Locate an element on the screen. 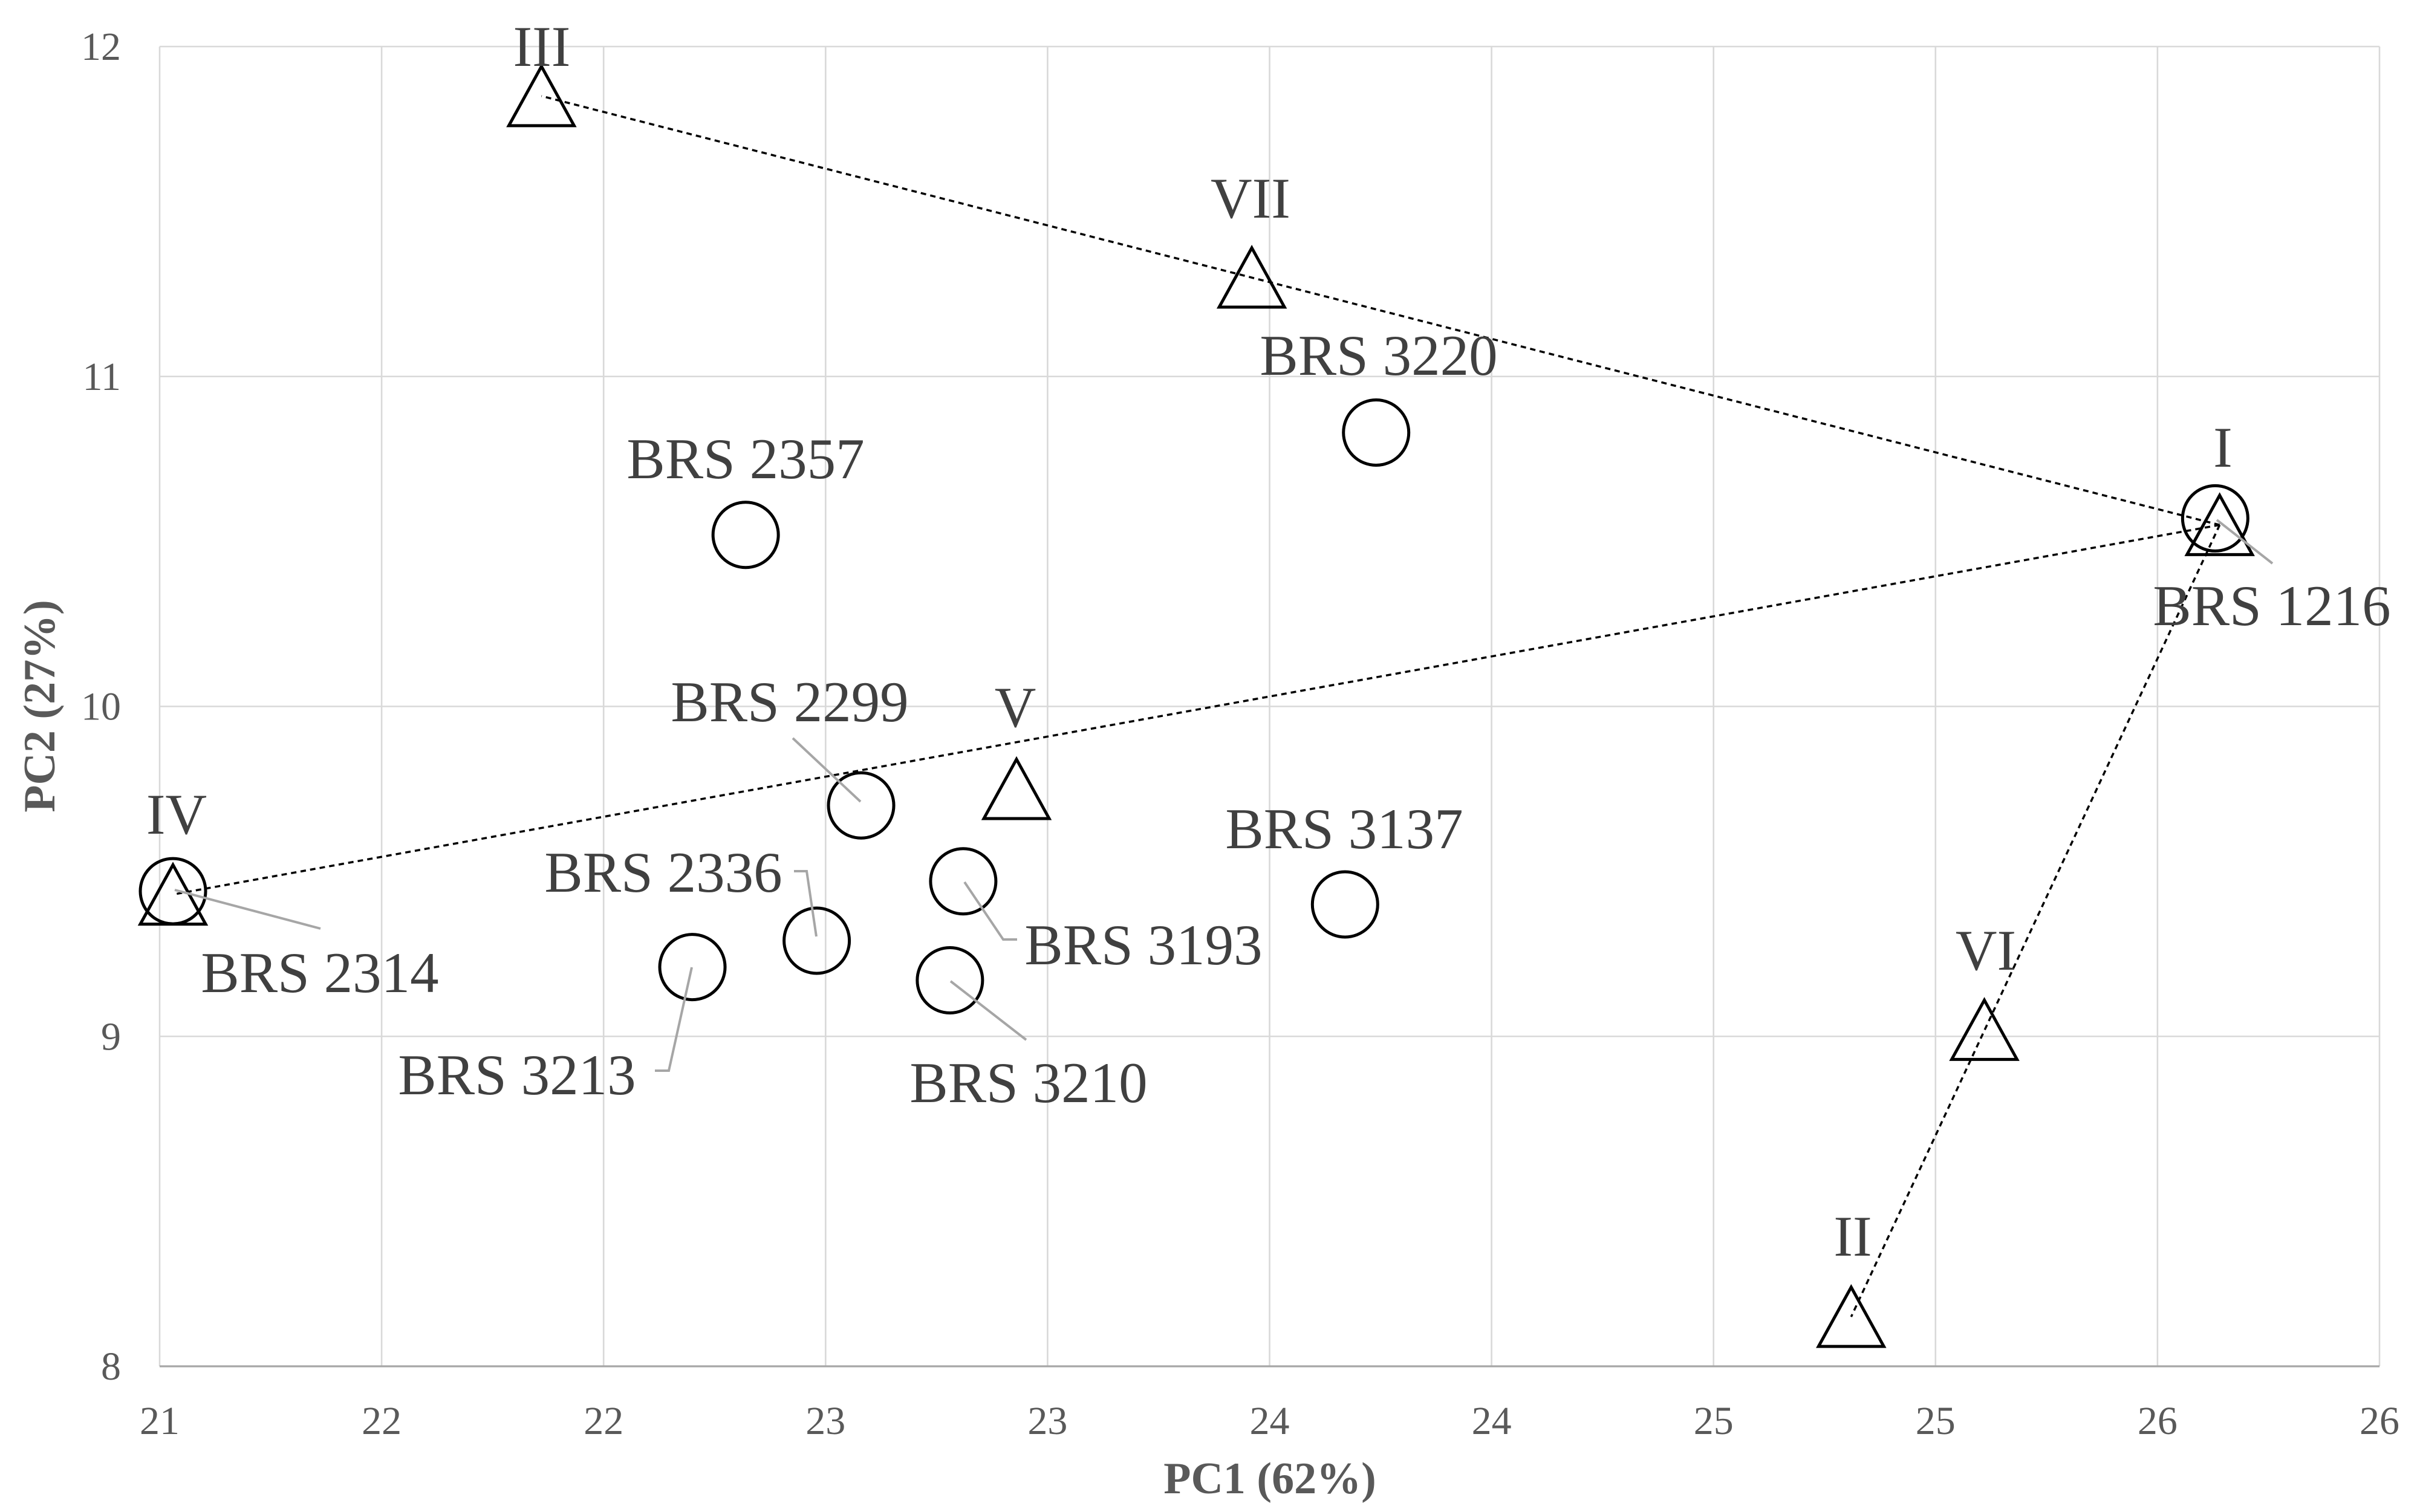 Image resolution: width=2420 pixels, height=1512 pixels. group-label-vi: VI is located at coordinates (1986, 950).